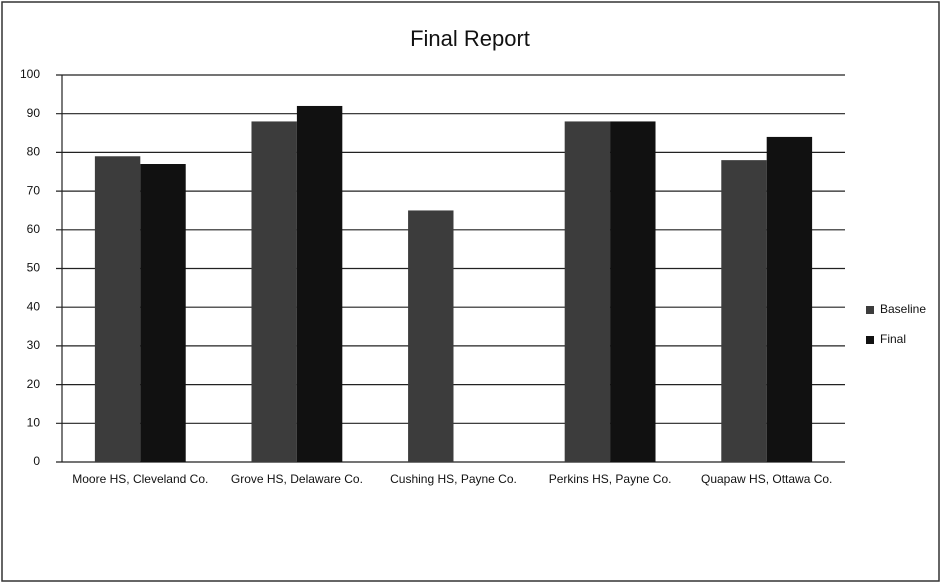 The height and width of the screenshot is (585, 941). I want to click on y-tick-label: 60, so click(34, 229).